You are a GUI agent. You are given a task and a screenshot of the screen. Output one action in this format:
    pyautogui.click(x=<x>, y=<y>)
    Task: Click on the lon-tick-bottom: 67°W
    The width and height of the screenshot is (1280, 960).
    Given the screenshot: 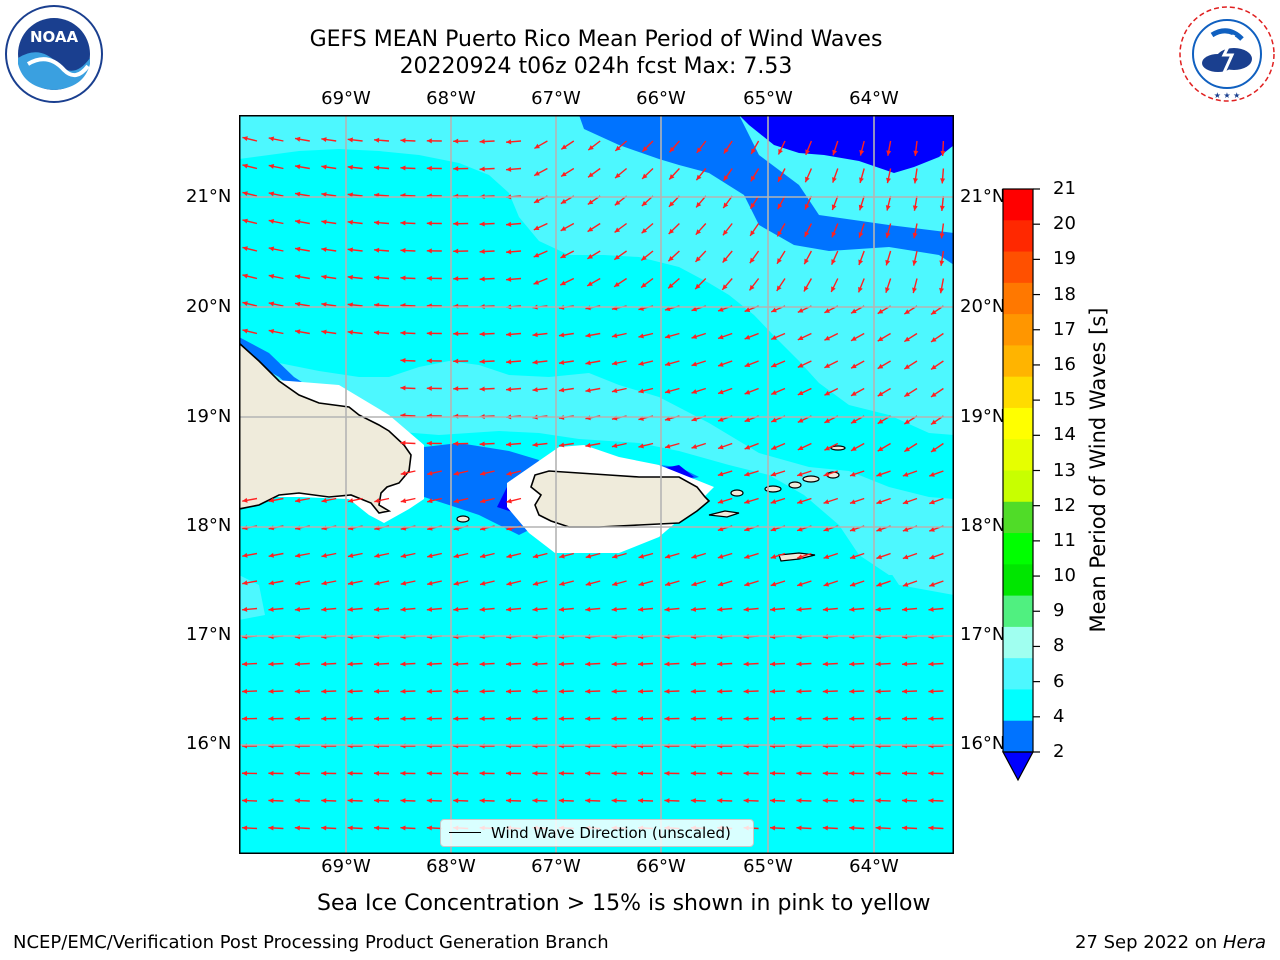 What is the action you would take?
    pyautogui.click(x=556, y=866)
    